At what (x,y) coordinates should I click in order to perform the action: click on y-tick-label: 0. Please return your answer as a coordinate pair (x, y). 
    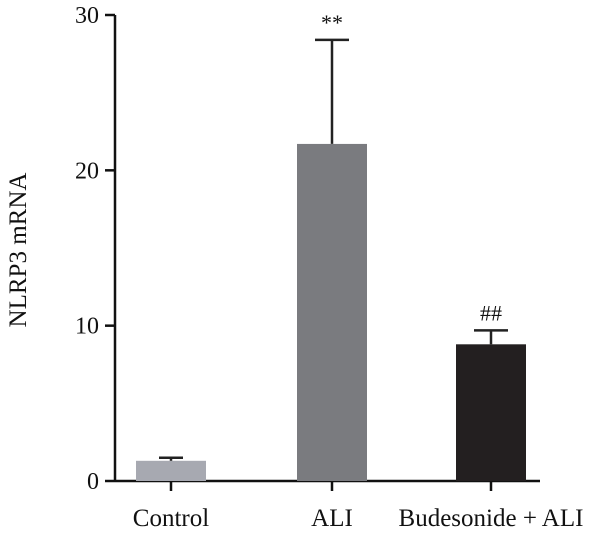
    Looking at the image, I should click on (93, 482).